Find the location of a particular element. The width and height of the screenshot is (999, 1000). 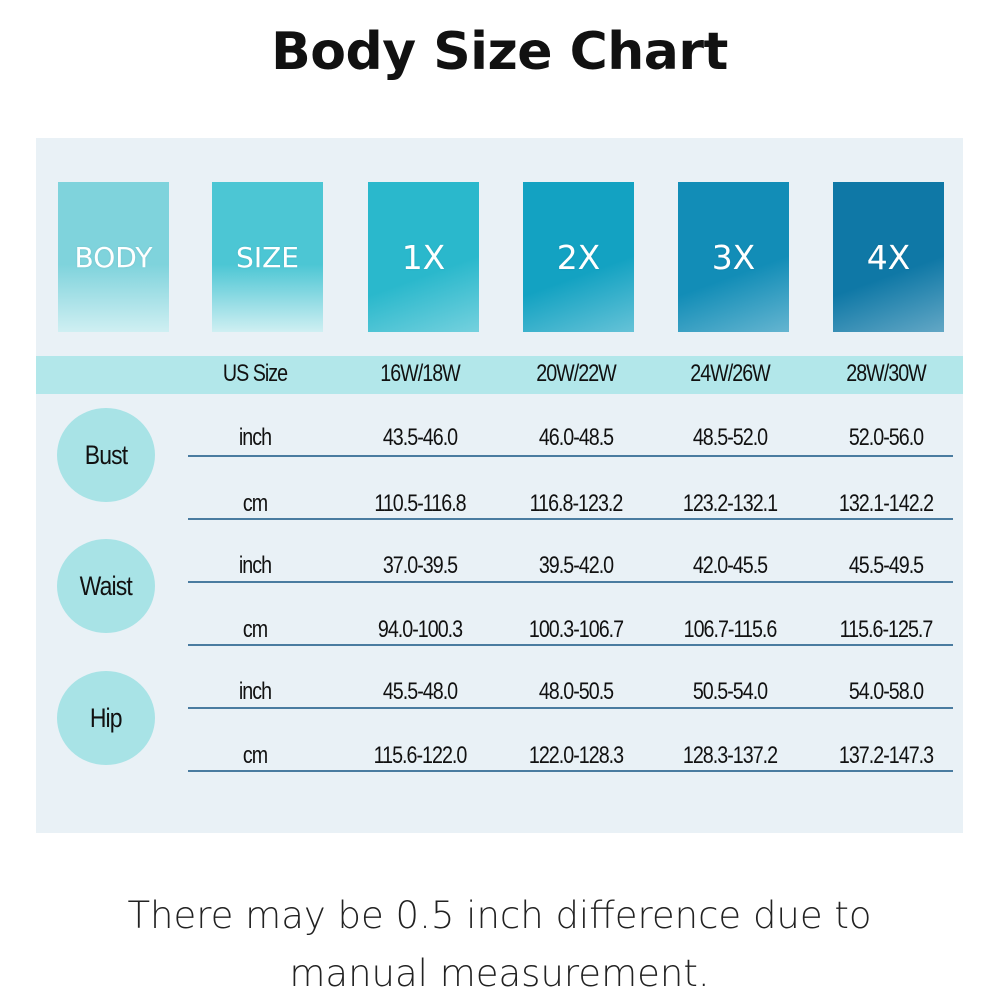

bust-cm-unit: cm is located at coordinates (255, 503).